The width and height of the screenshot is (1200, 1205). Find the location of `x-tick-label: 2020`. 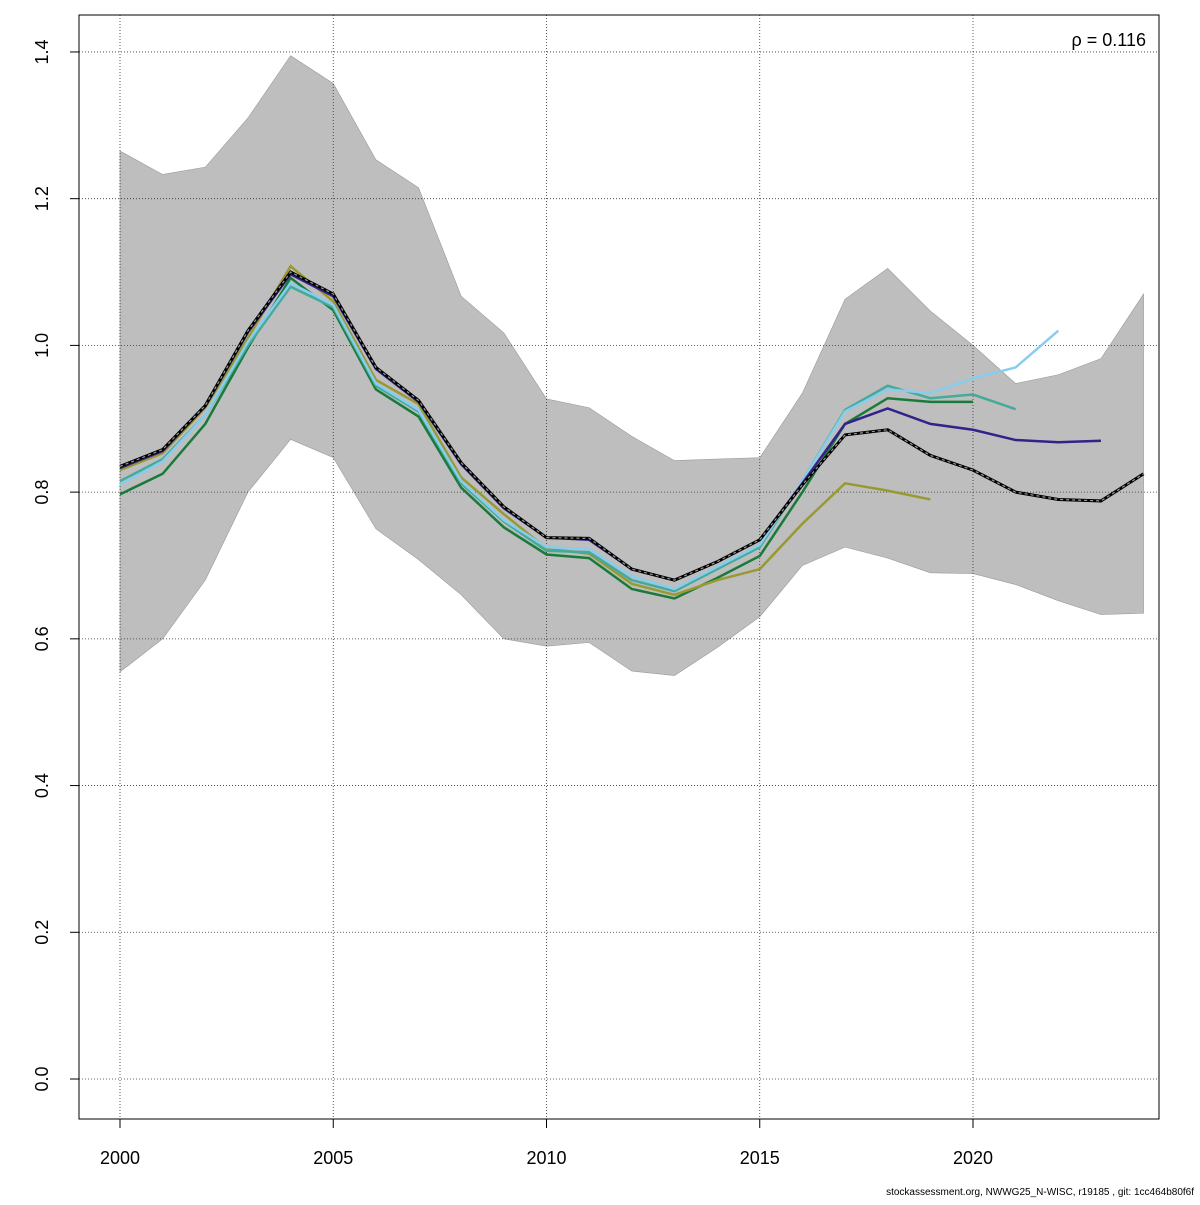

x-tick-label: 2020 is located at coordinates (973, 1158).